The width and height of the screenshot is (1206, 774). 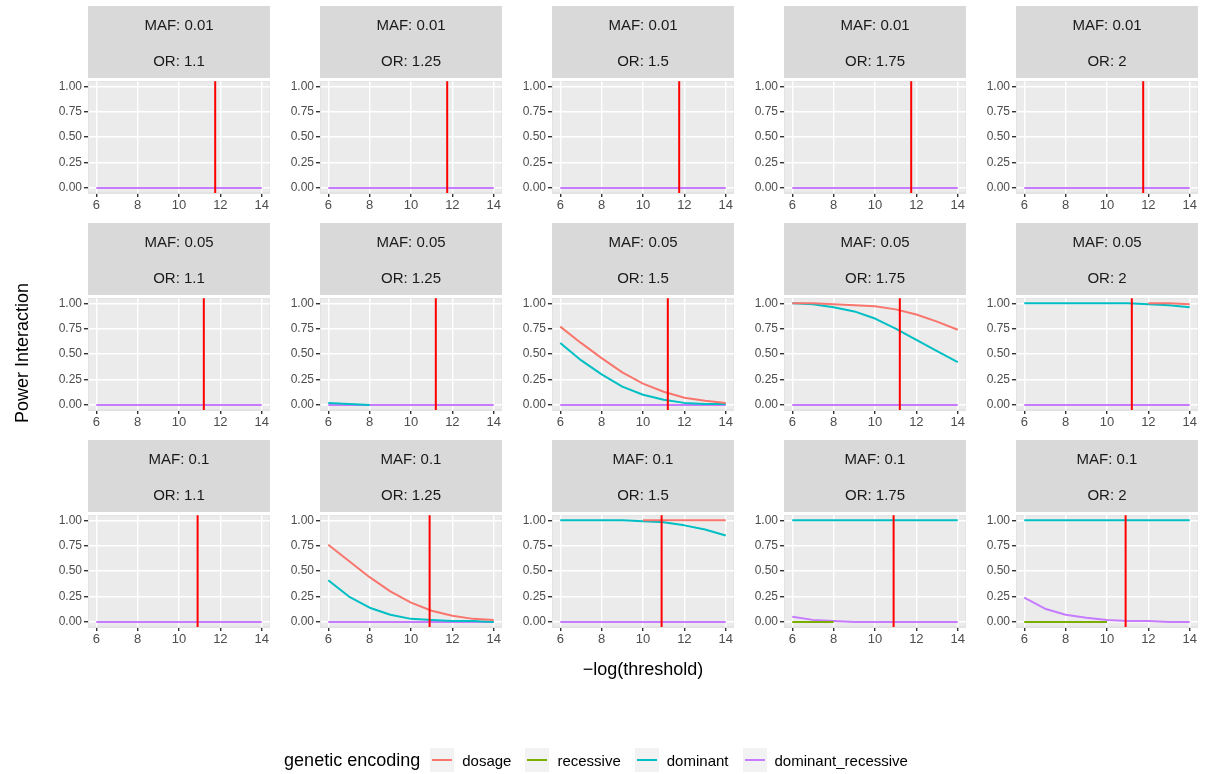 What do you see at coordinates (487, 760) in the screenshot?
I see `legend-label: dosage` at bounding box center [487, 760].